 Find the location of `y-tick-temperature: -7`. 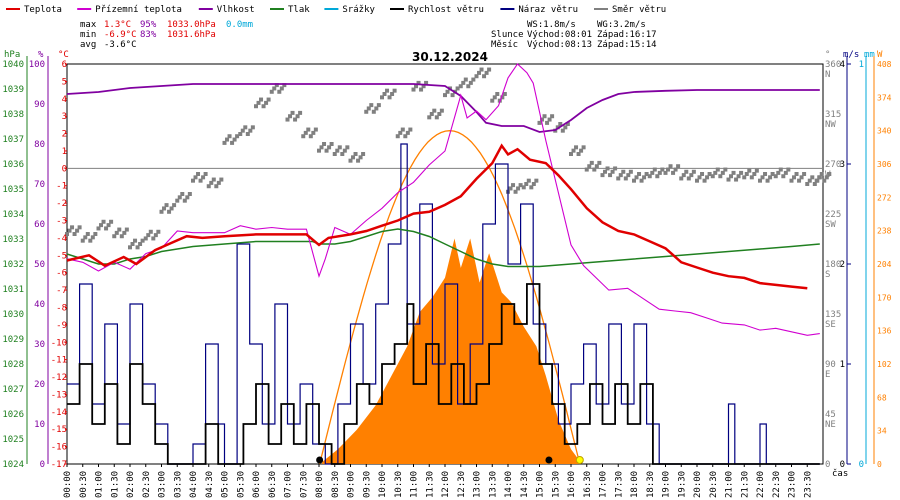

y-tick-temperature: -7 is located at coordinates (61, 291).